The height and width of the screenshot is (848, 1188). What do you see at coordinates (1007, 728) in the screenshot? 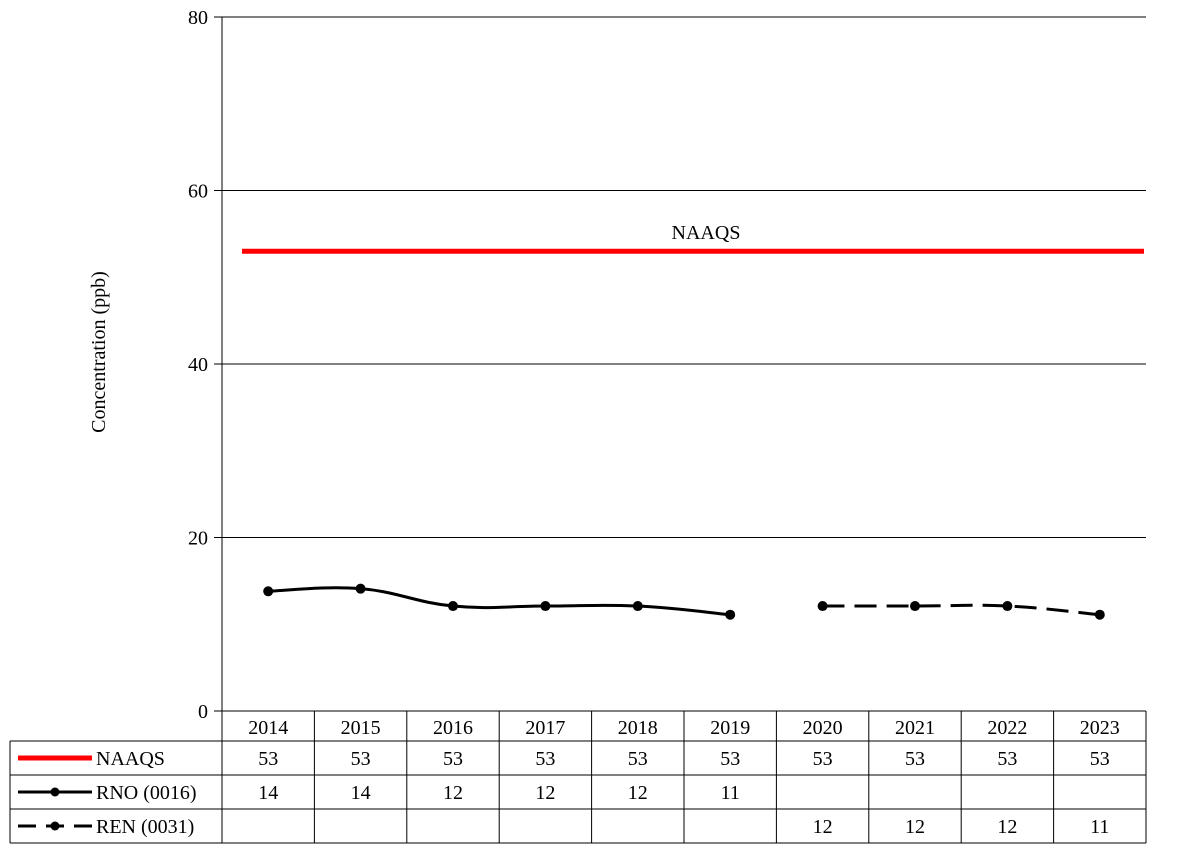
I see `x-tick-label: 2022` at bounding box center [1007, 728].